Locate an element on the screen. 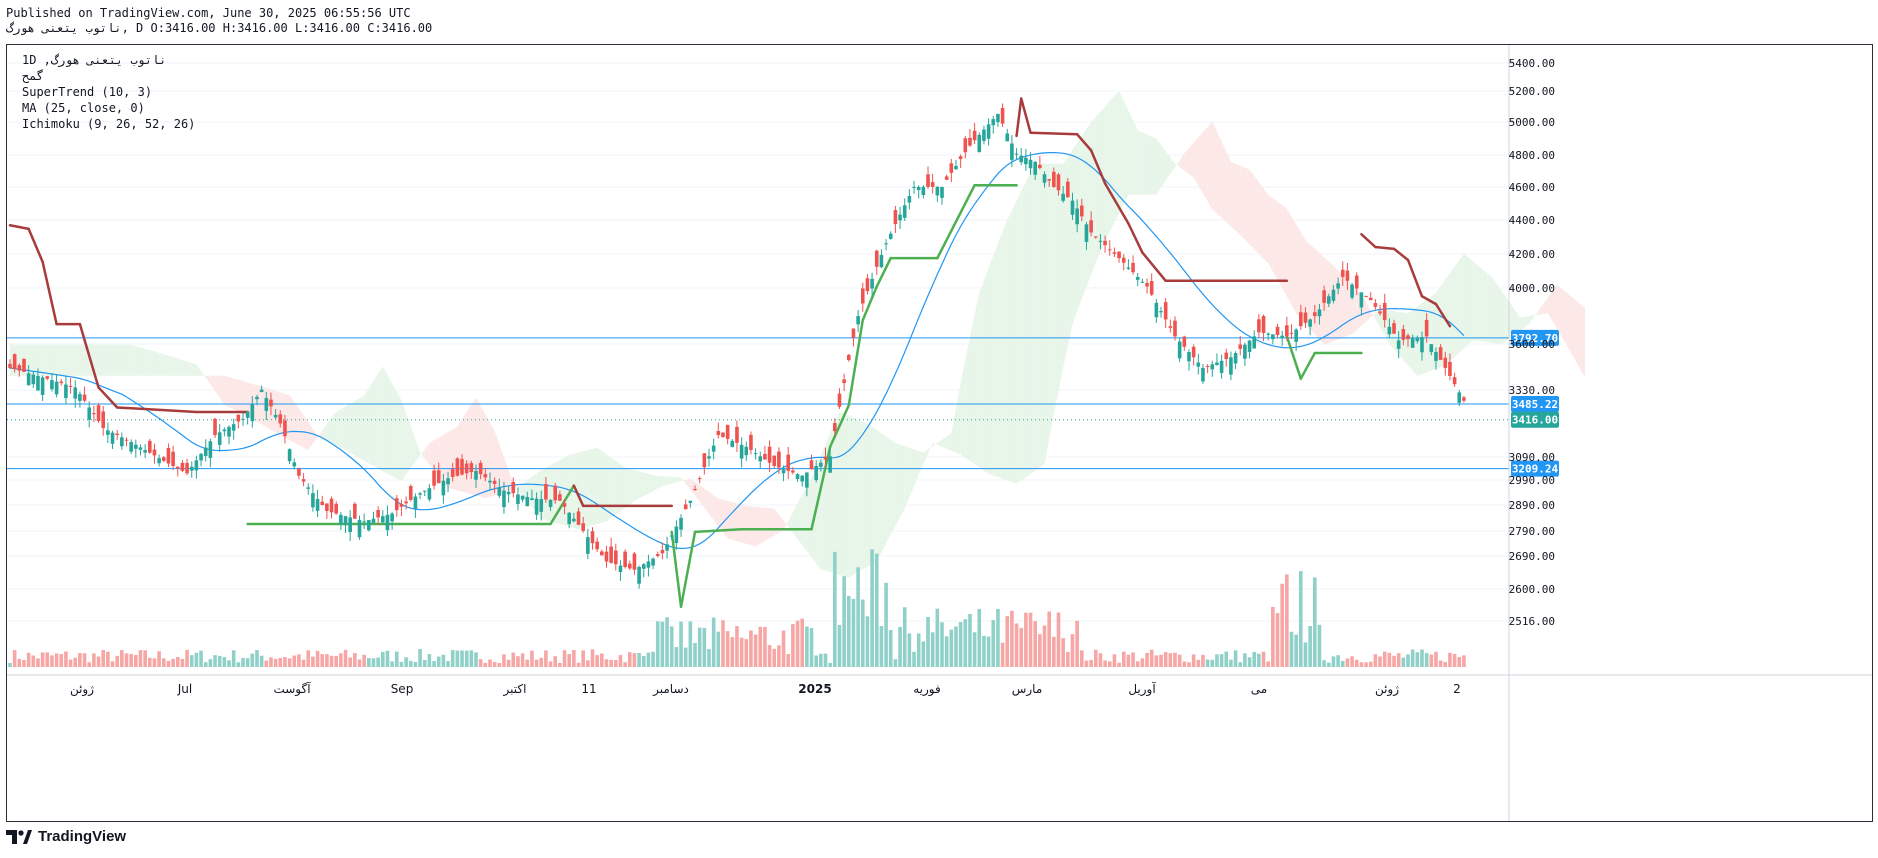 The image size is (1878, 858). legend-ichimoku: Ichimoku (9, 26, 52, 26) is located at coordinates (109, 124).